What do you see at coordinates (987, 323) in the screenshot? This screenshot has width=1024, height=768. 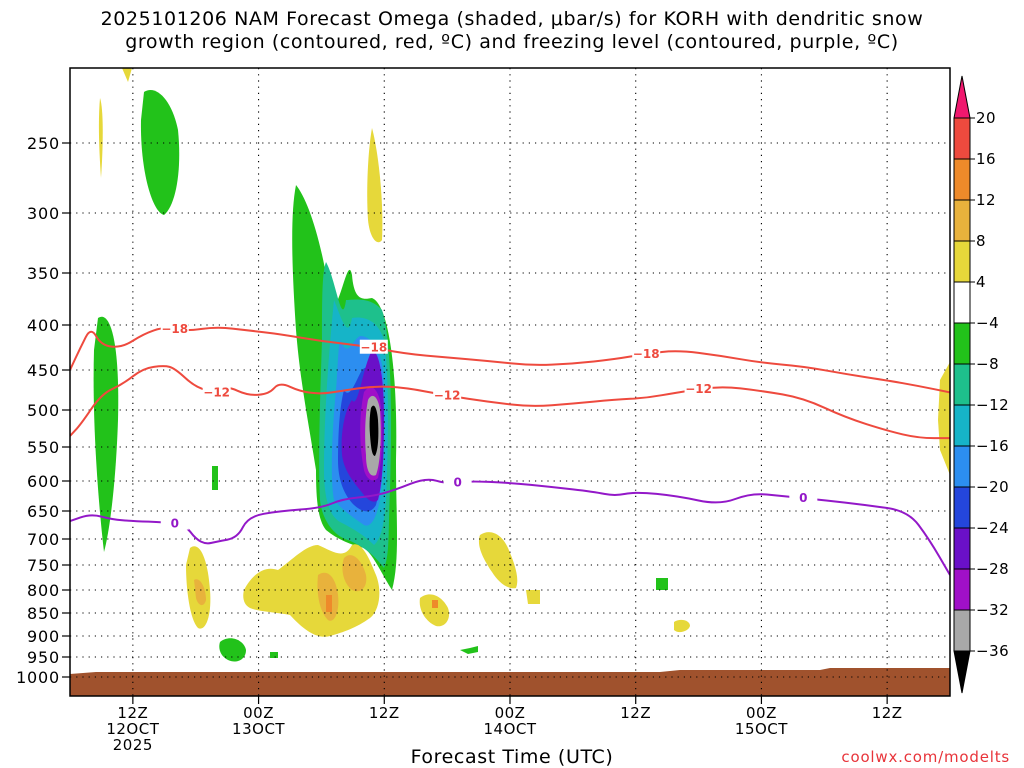 I see `colorbar-label: −4` at bounding box center [987, 323].